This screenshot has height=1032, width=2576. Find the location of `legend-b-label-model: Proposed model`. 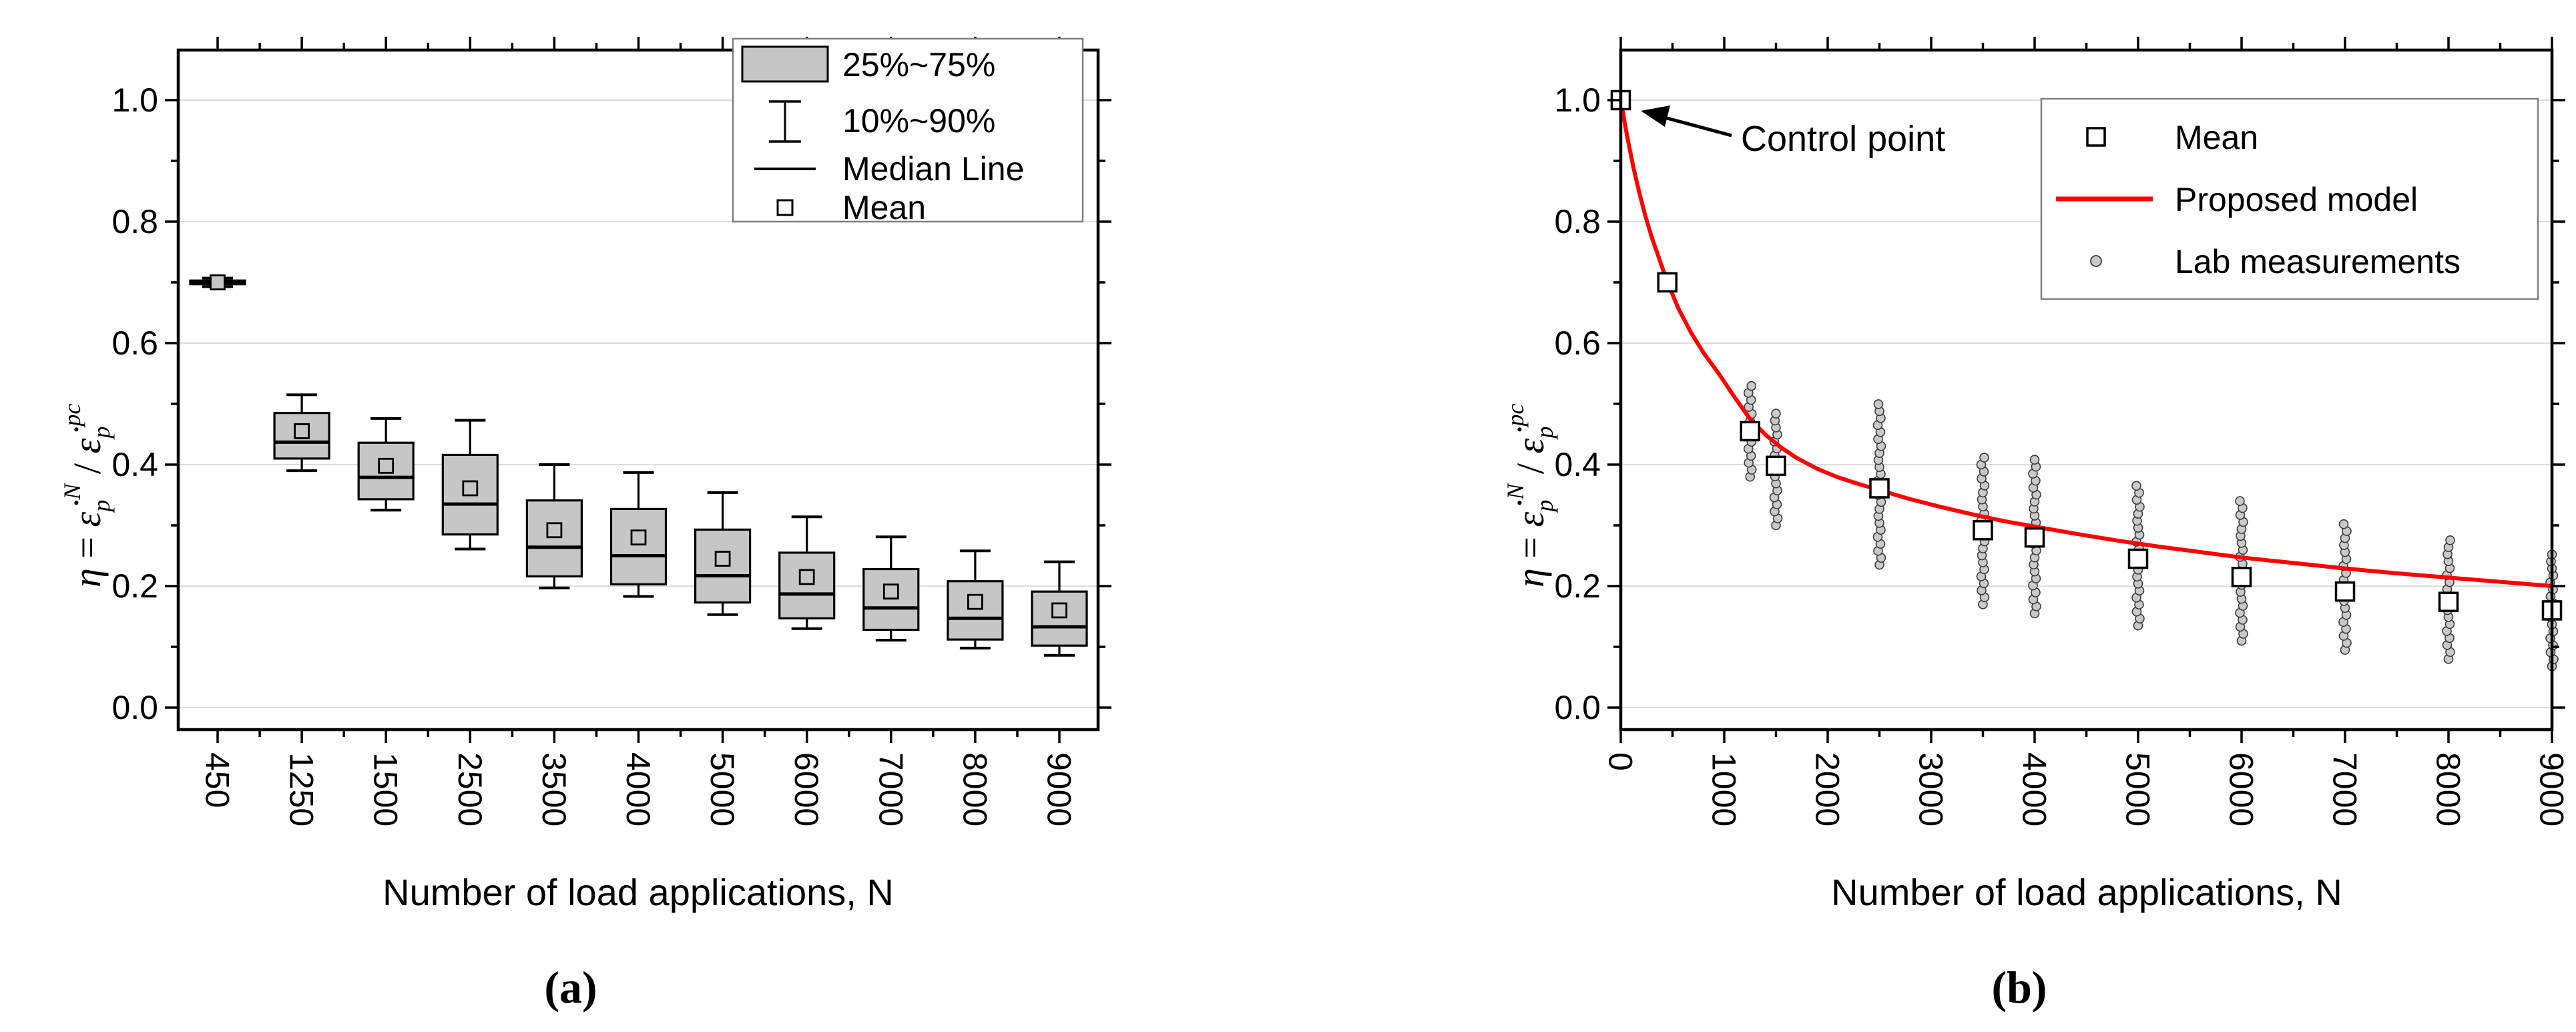

legend-b-label-model: Proposed model is located at coordinates (2296, 199).